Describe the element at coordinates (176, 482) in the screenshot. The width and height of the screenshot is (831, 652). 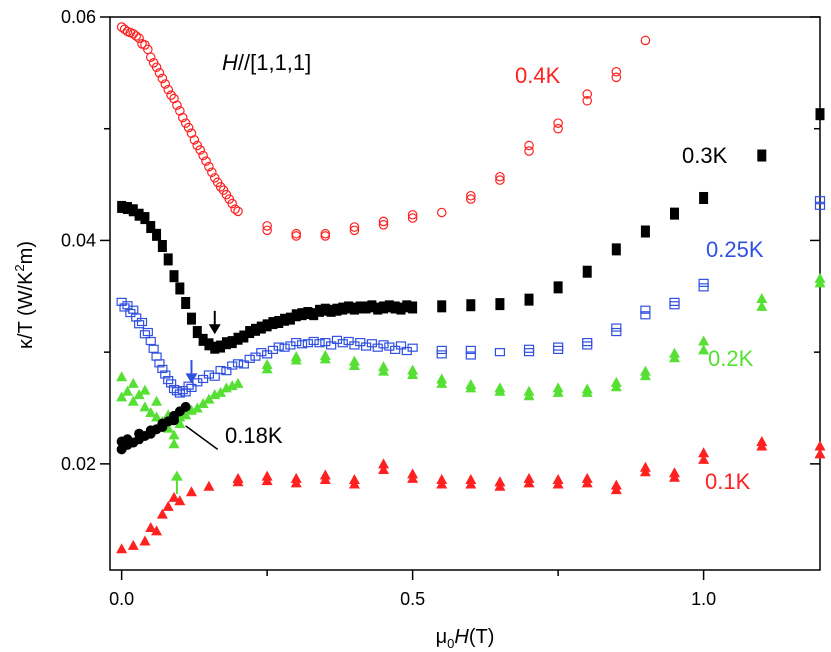
I see `green-arrow` at that location.